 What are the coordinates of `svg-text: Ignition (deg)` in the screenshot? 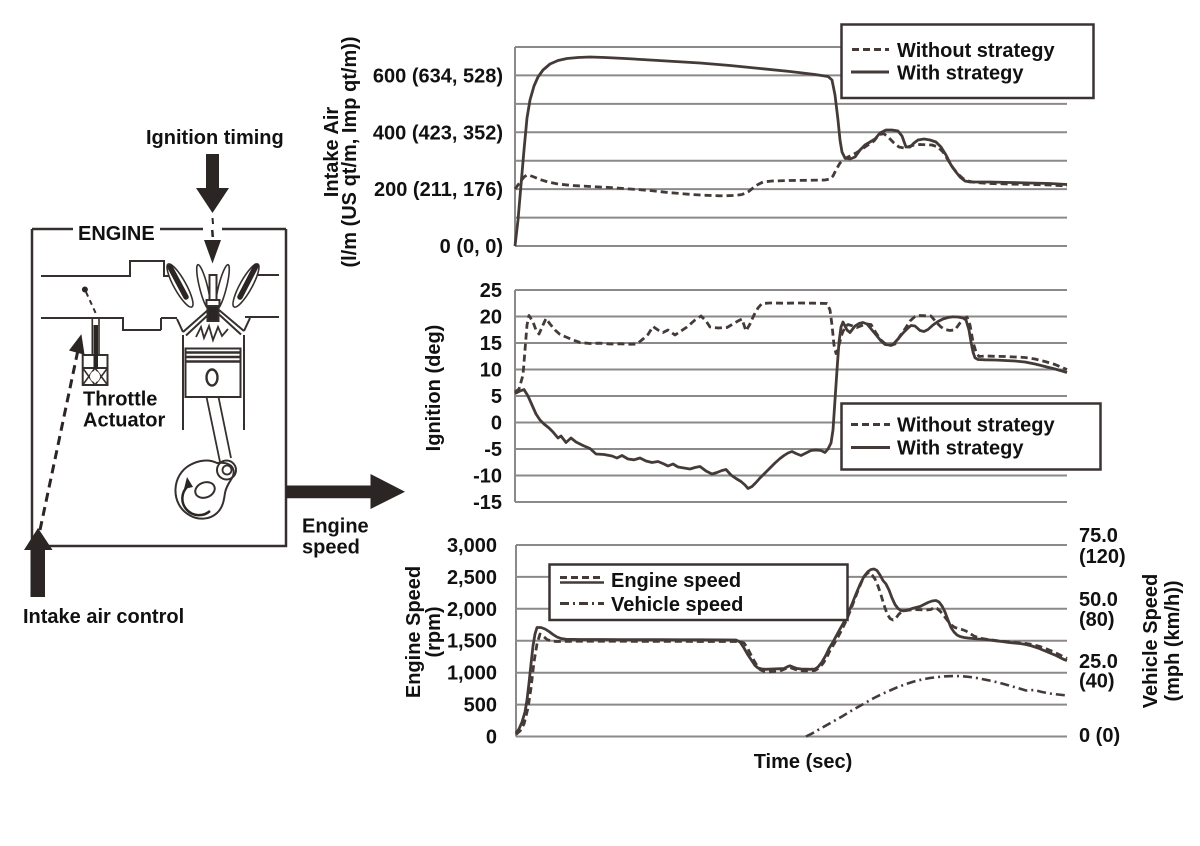 It's located at (434, 388).